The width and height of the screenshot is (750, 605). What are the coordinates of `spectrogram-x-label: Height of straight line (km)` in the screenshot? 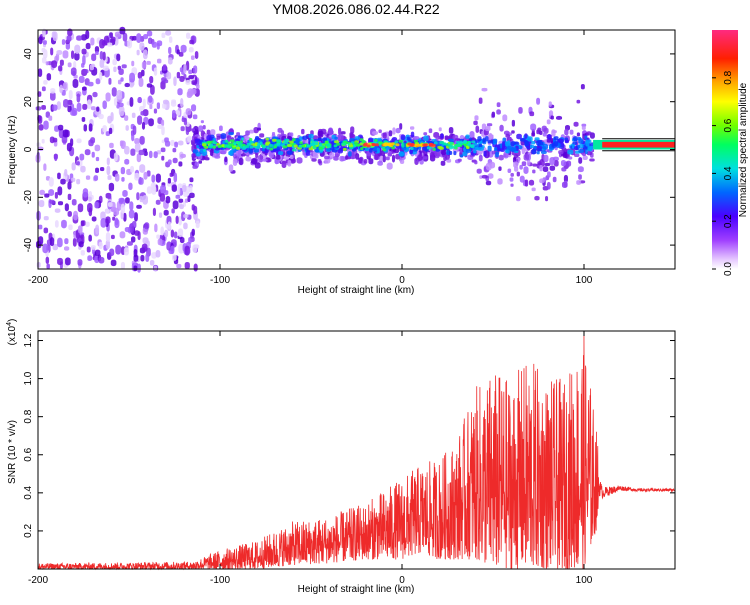 It's located at (356, 290).